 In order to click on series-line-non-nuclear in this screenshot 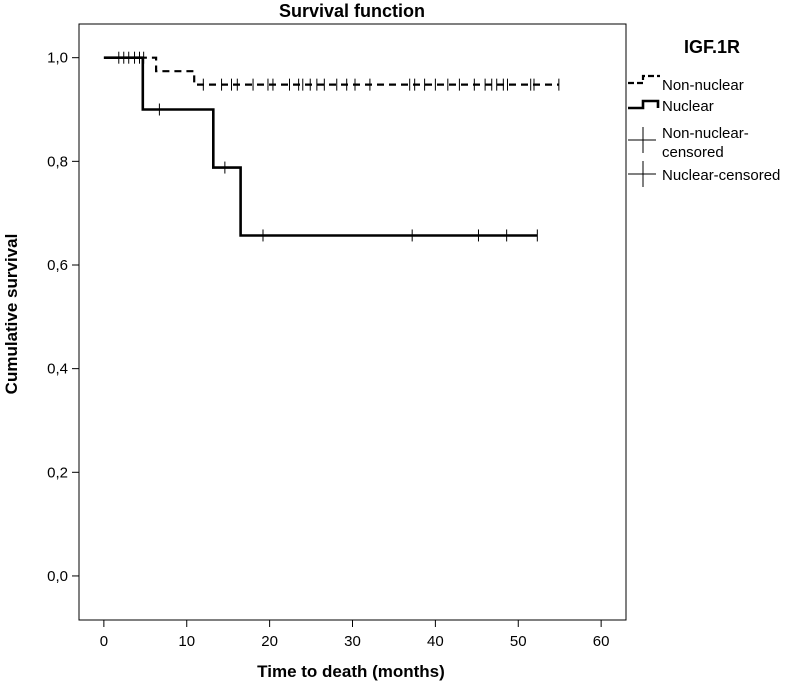, I will do `click(331, 71)`.